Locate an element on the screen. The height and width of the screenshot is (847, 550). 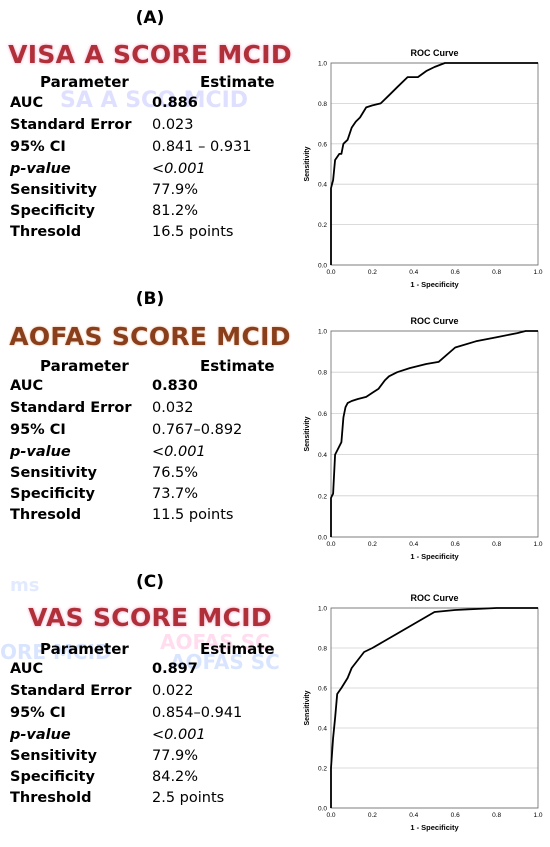
panel-label: (A) is located at coordinates (150, 18).